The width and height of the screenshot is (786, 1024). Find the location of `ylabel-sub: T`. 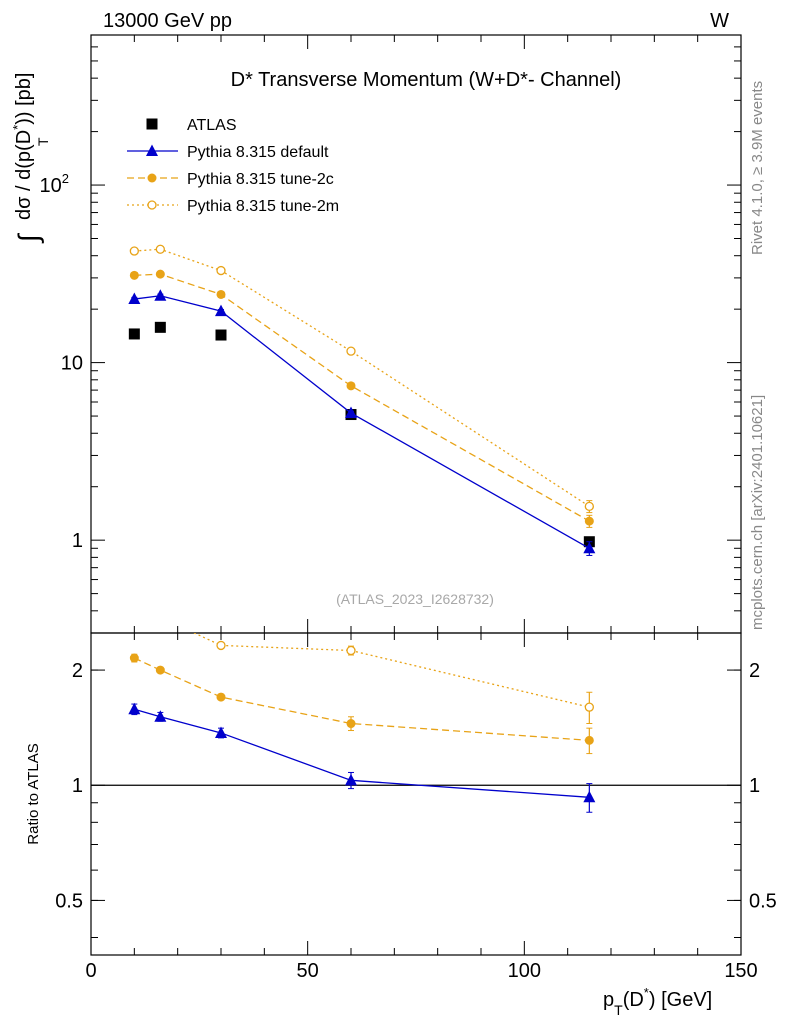

ylabel-sub: T is located at coordinates (43, 141).